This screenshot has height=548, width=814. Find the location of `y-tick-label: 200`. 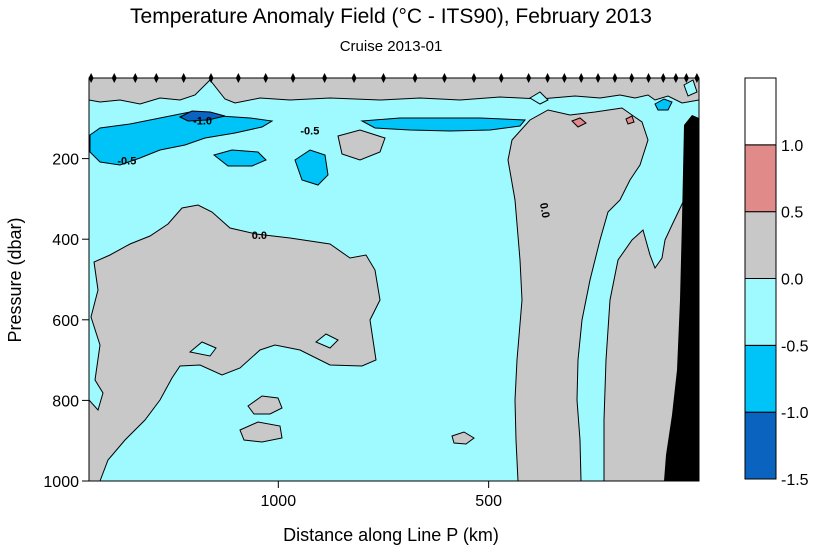

y-tick-label: 200 is located at coordinates (65, 160).